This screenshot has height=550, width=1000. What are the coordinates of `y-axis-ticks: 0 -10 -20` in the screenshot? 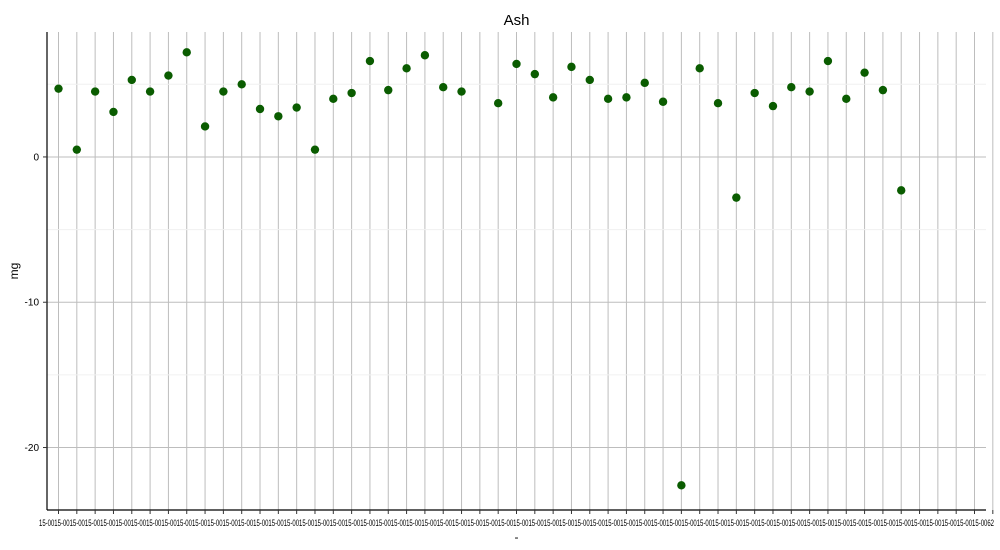 It's located at (36, 303).